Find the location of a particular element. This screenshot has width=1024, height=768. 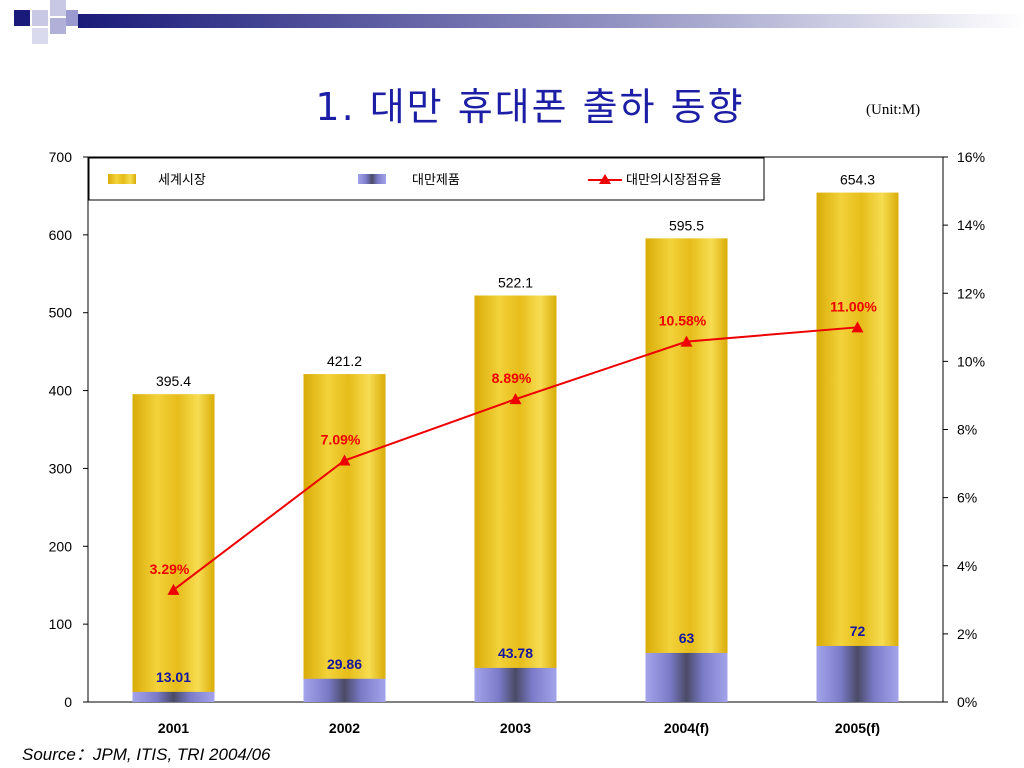

legend-box is located at coordinates (426, 179).